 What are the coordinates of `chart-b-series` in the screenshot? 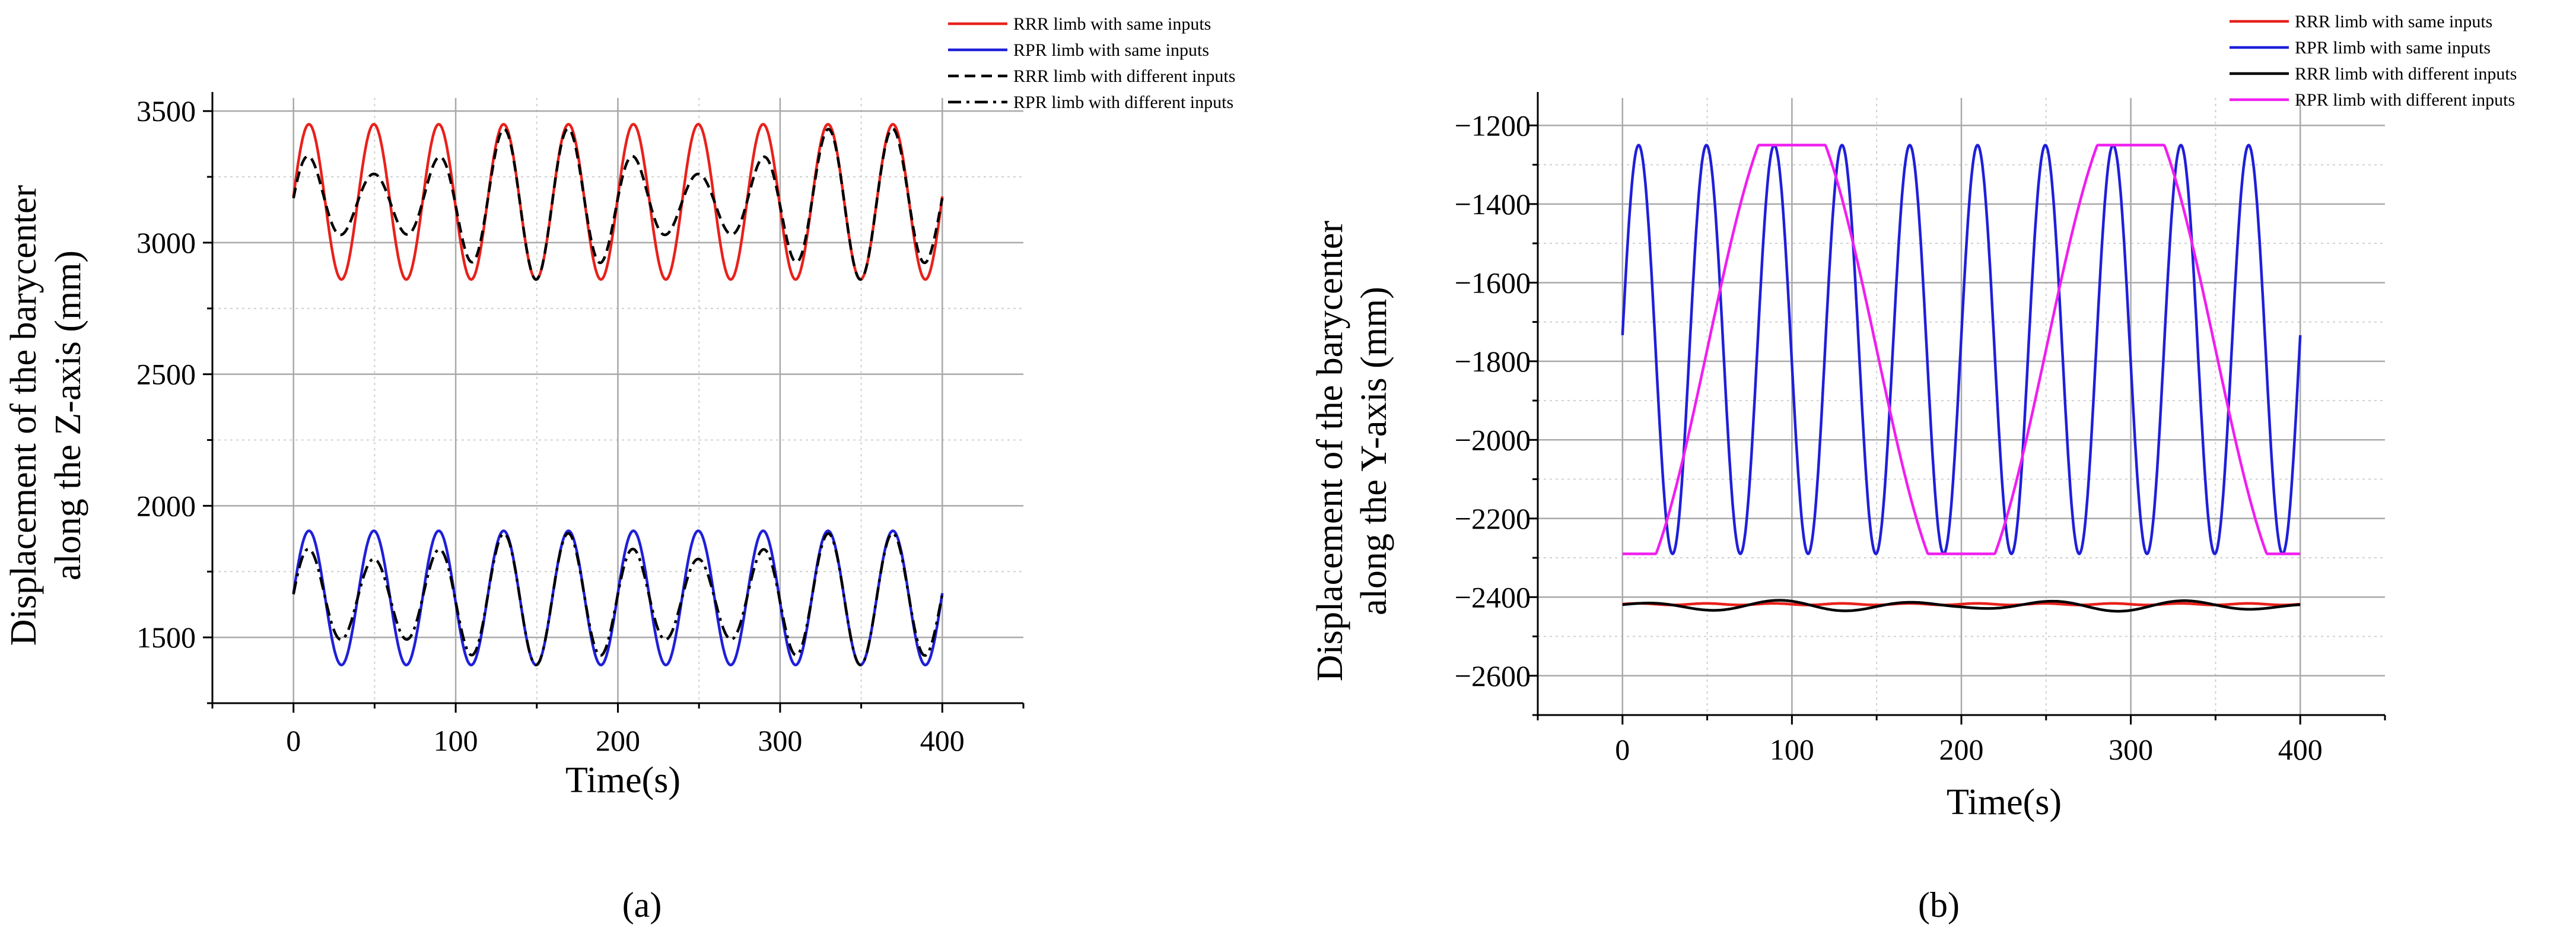 It's located at (1961, 378).